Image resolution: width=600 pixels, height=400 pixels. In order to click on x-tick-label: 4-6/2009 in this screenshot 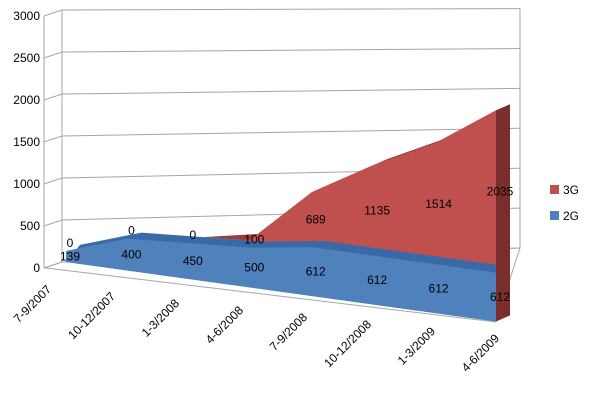, I will do `click(481, 353)`.